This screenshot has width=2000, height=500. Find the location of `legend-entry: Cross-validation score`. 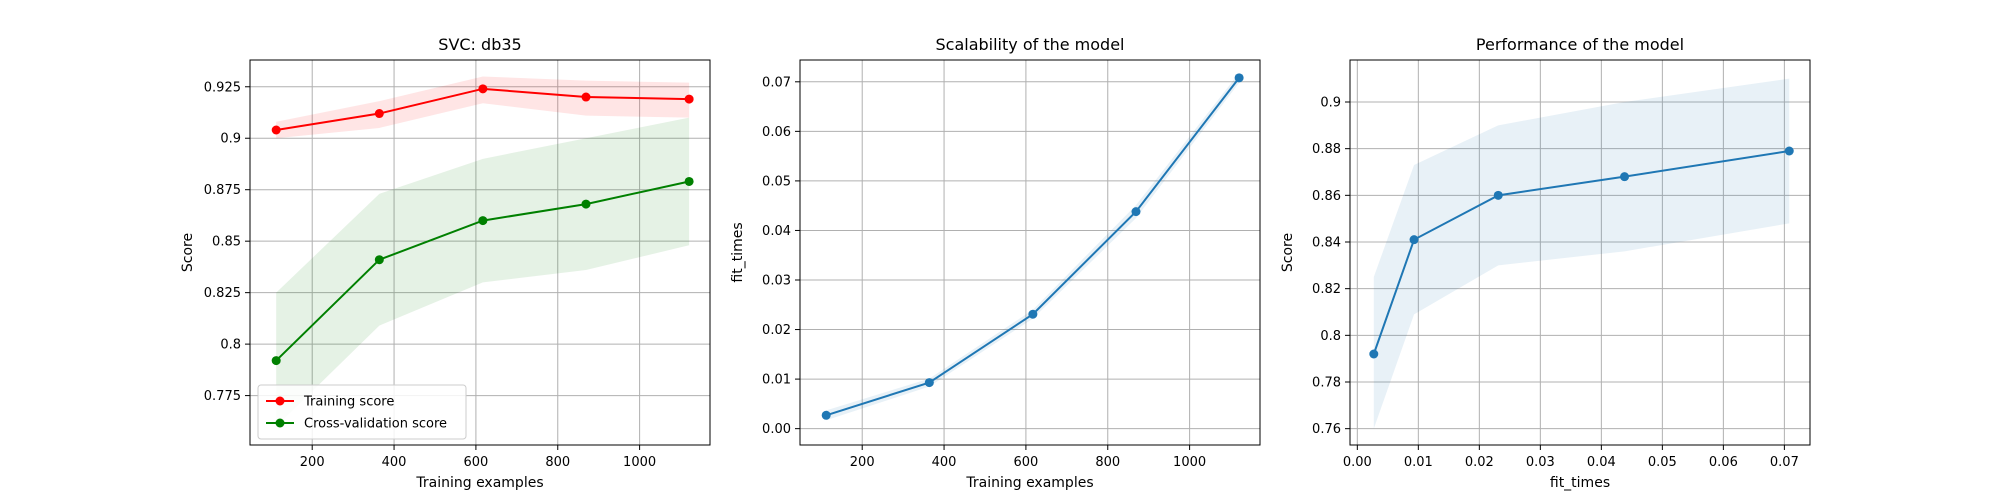

legend-entry: Cross-validation score is located at coordinates (356, 424).